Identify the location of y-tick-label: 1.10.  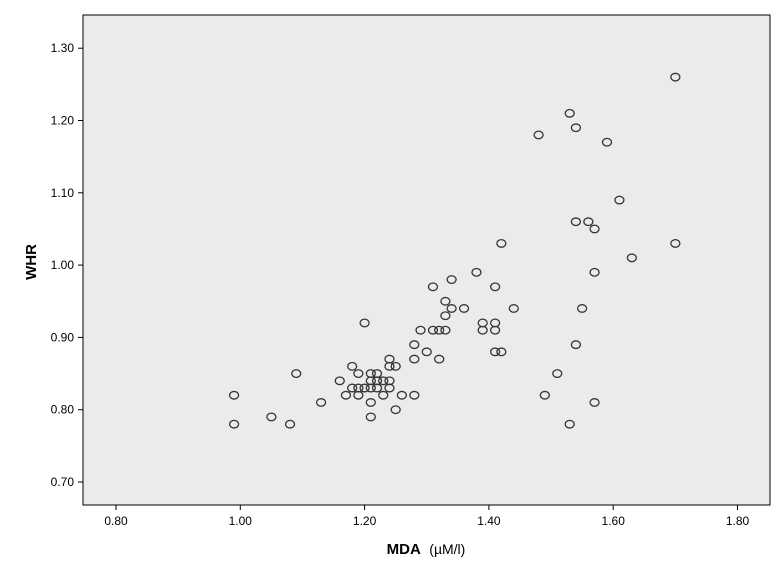
(63, 193).